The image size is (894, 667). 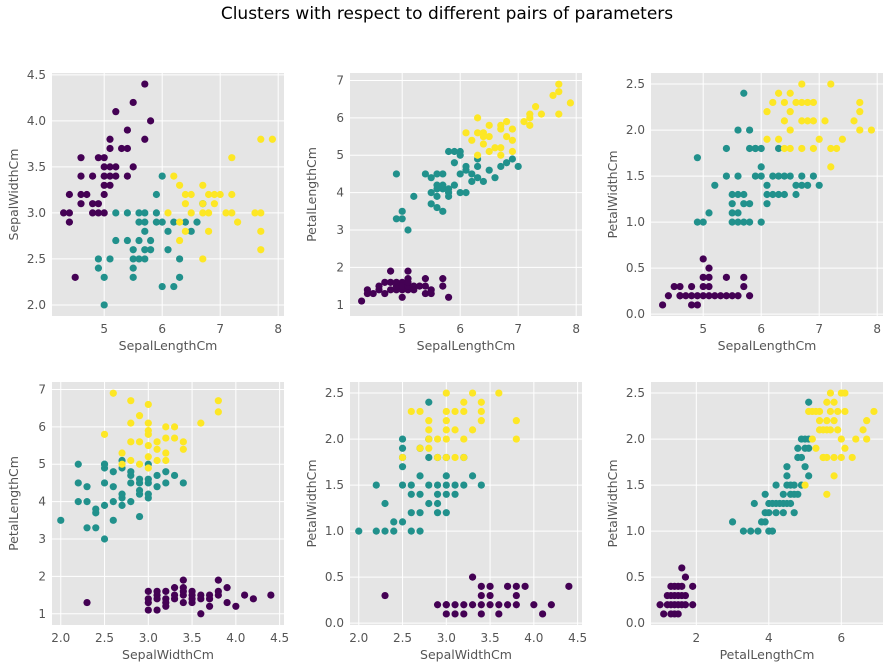 What do you see at coordinates (168, 654) in the screenshot?
I see `x-axis-label: SepalWidthCm` at bounding box center [168, 654].